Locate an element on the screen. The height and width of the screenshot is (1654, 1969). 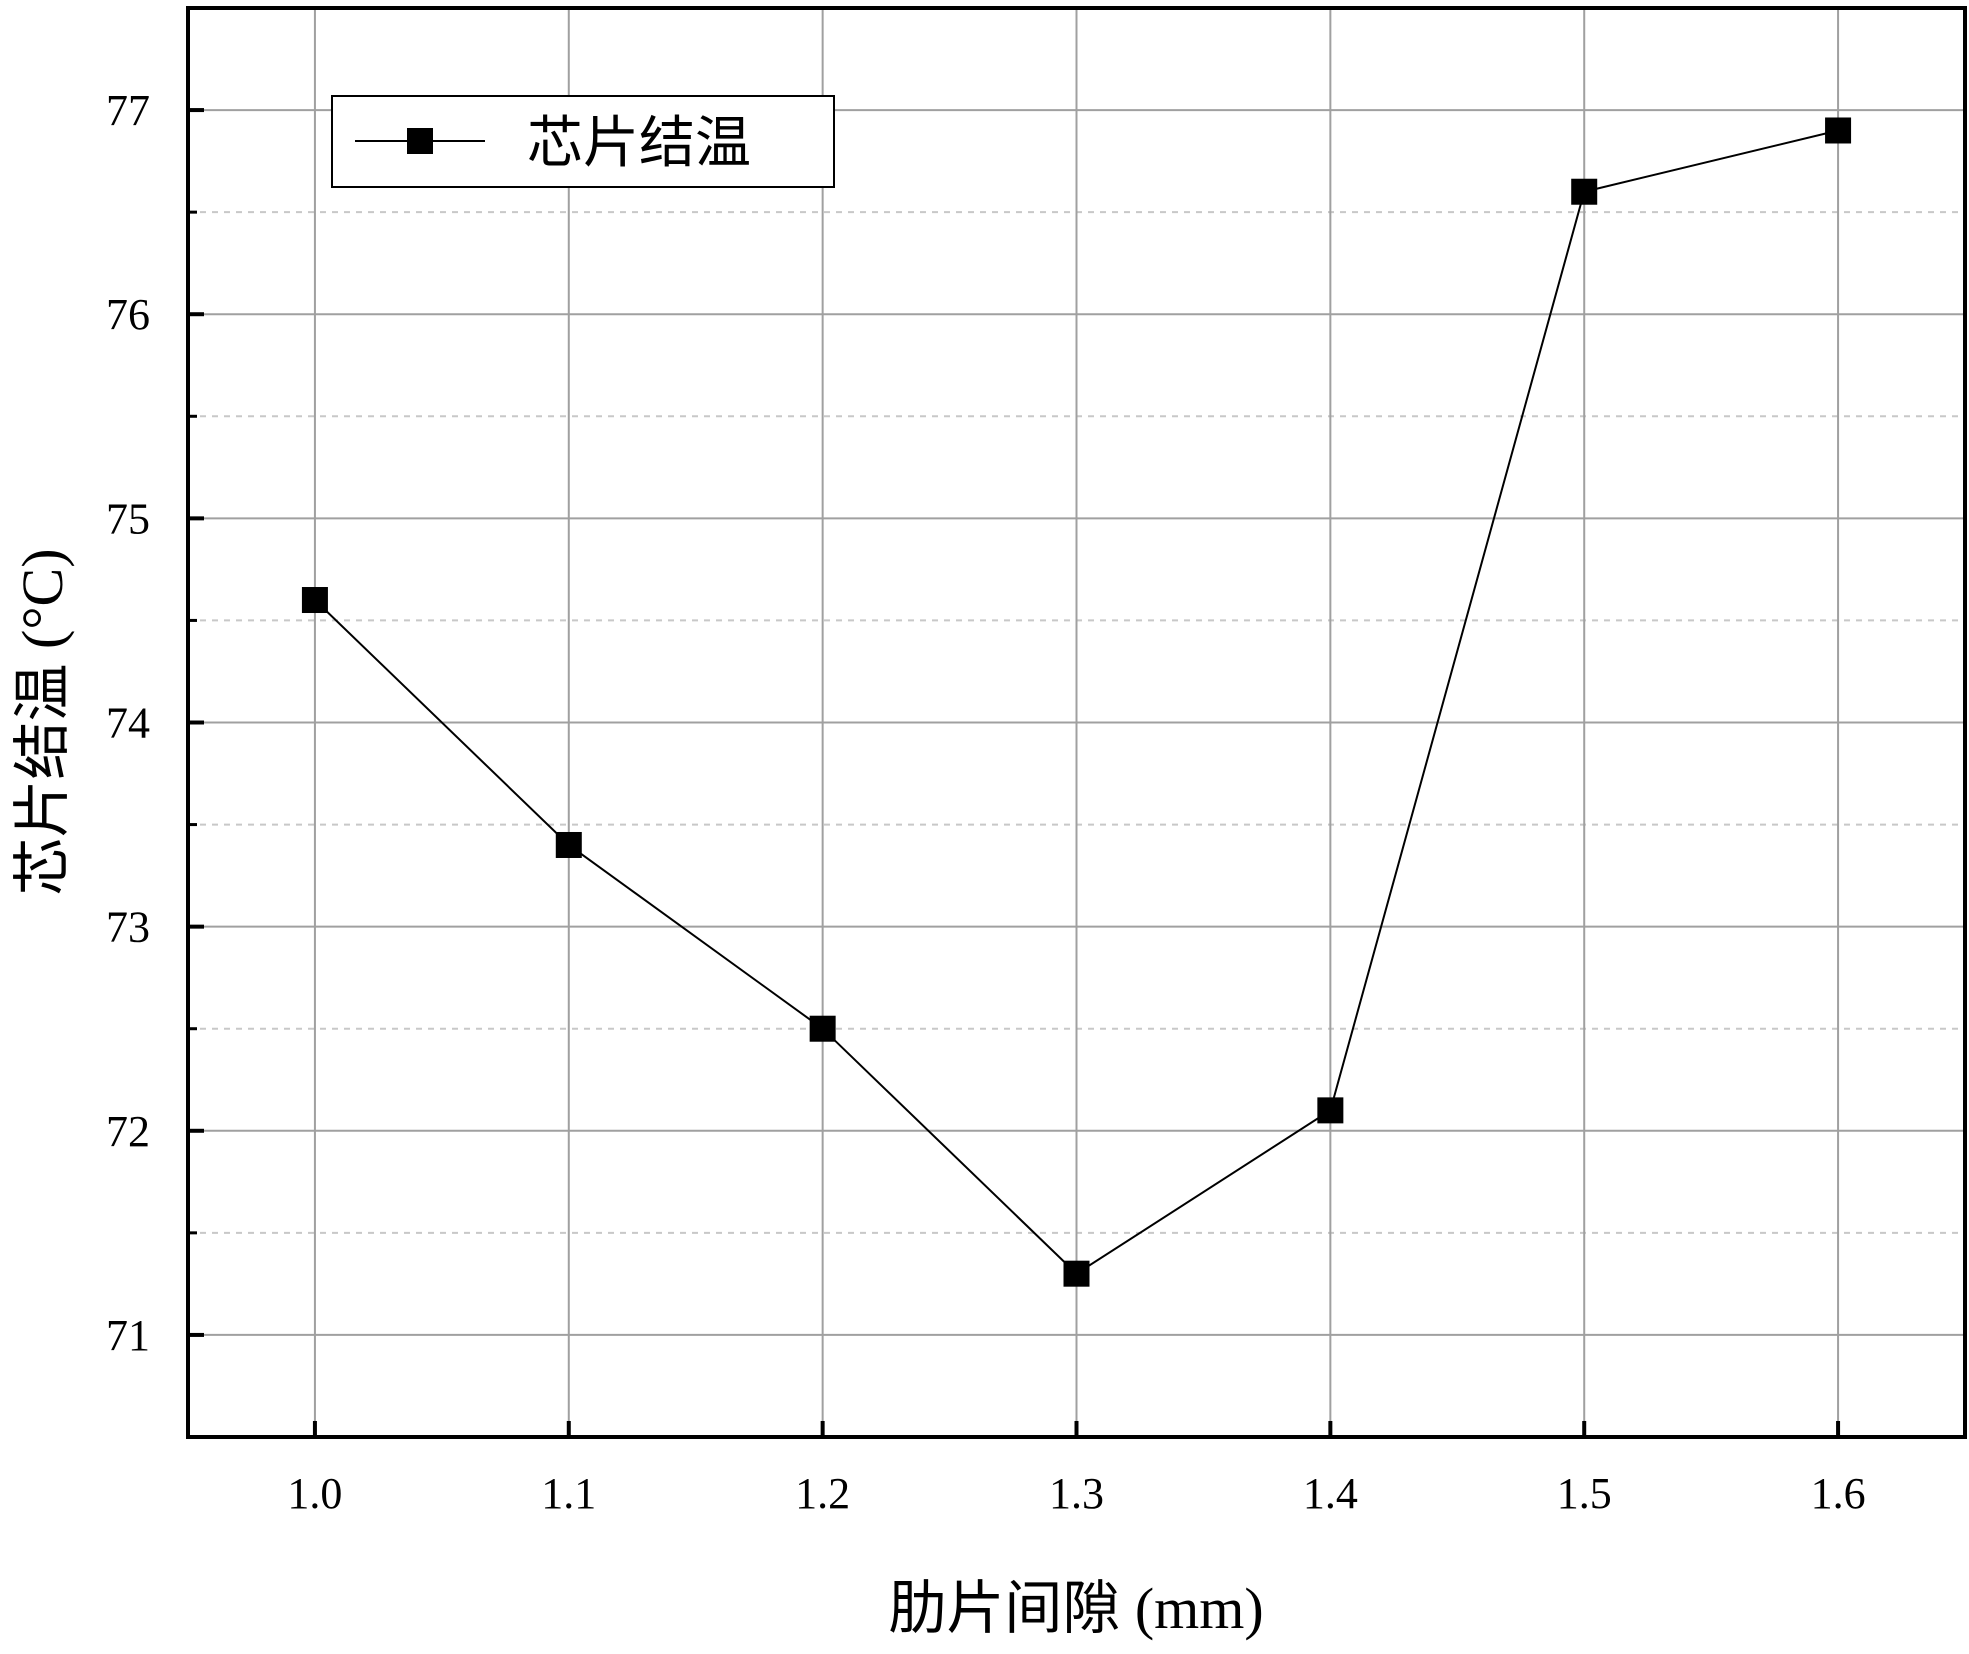
y-tick-label: 73 is located at coordinates (128, 927).